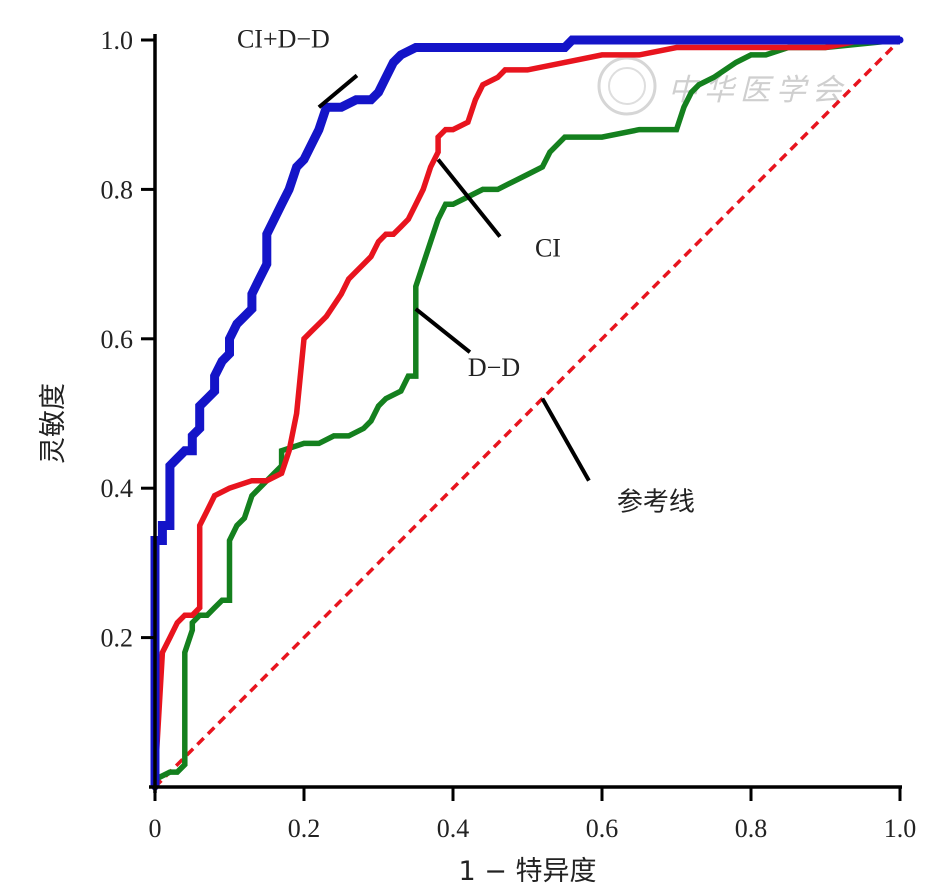  I want to click on x-axis-title: 1 − 特异度, so click(528, 871).